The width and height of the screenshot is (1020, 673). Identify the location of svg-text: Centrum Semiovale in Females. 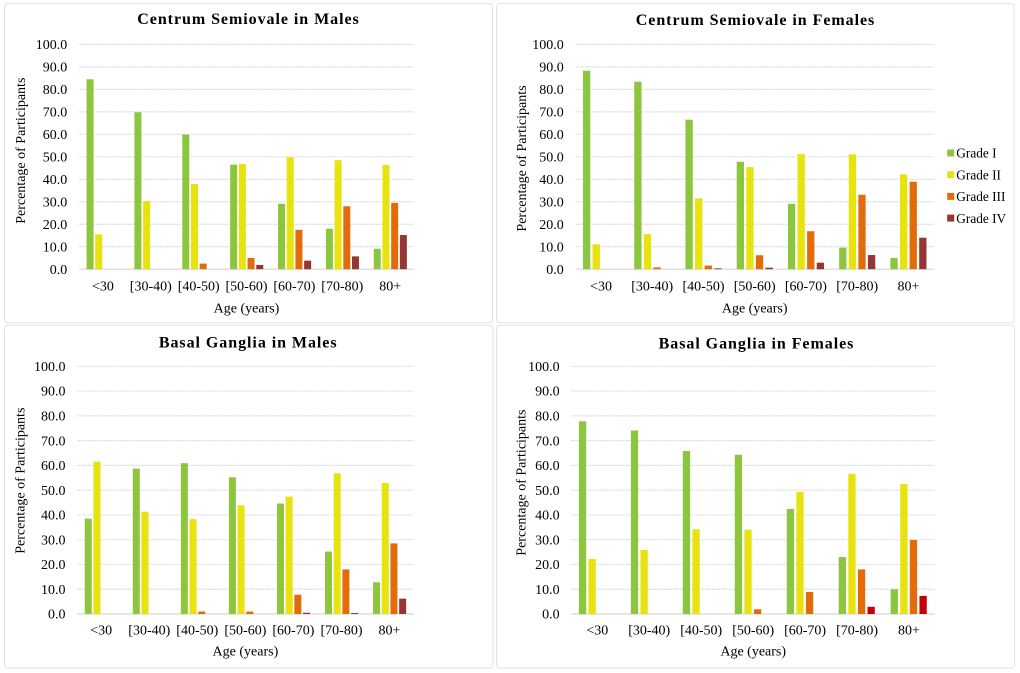
(755, 20).